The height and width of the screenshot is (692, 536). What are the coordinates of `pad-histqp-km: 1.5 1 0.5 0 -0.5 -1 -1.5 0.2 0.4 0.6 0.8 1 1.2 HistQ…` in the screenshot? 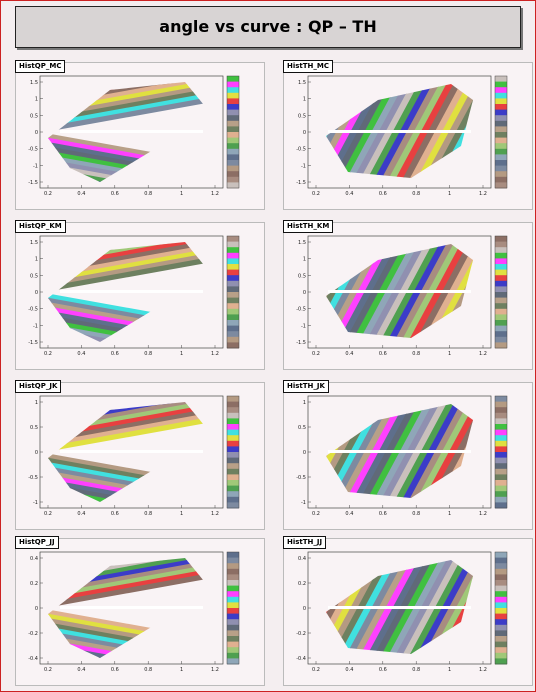 It's located at (140, 295).